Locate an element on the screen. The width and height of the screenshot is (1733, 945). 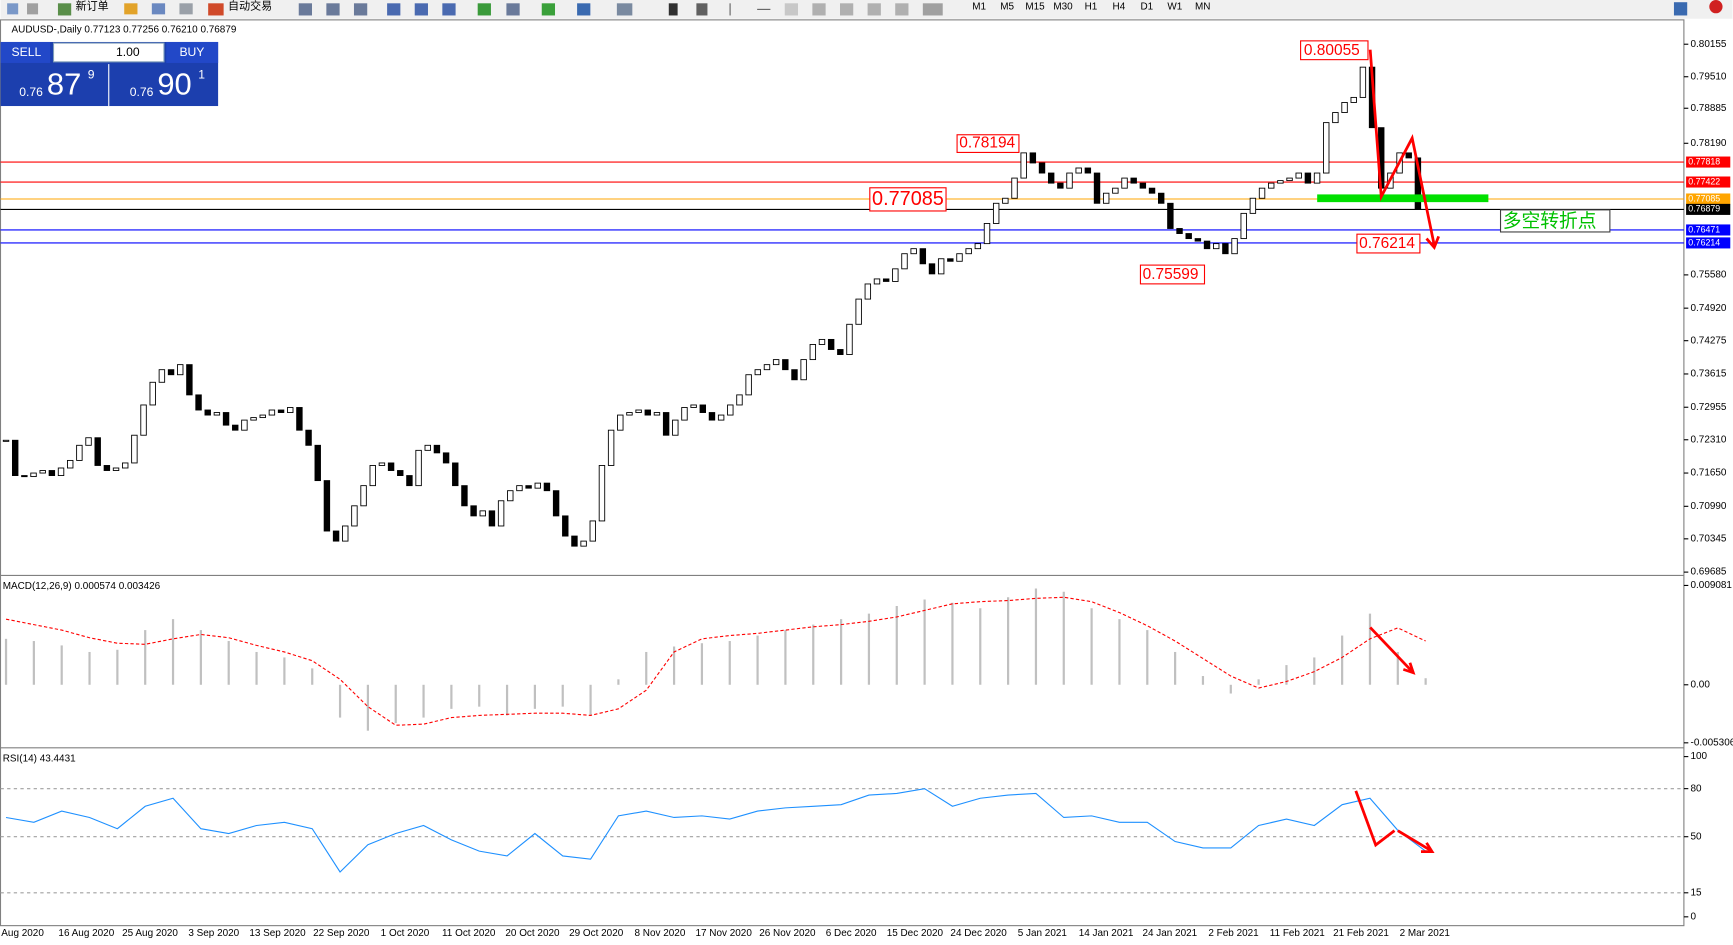
rsi-title: RSI(14) 43.4431 is located at coordinates (39, 758).